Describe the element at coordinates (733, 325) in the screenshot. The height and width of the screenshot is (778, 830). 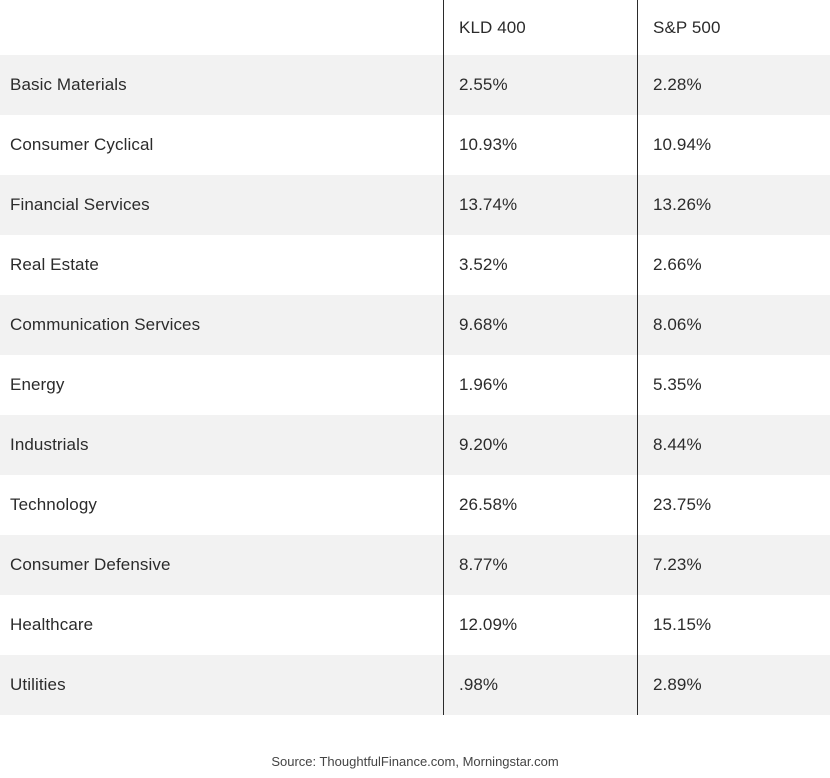
I see `sp-500-cell: 8.06%` at that location.